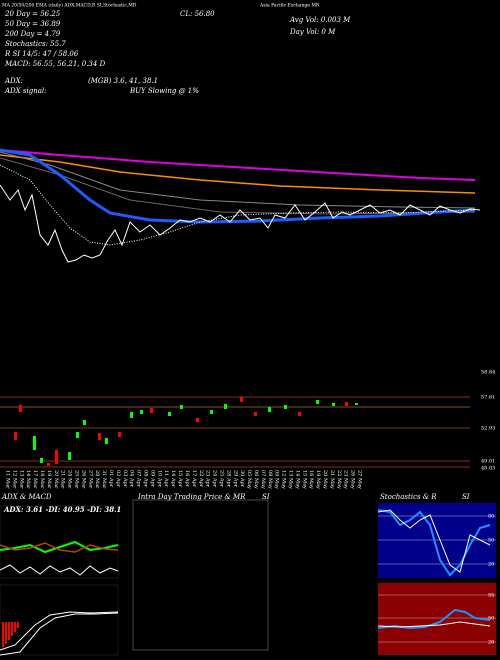 Image resolution: width=500 pixels, height=660 pixels. What do you see at coordinates (266, 497) in the screenshot?
I see `intraday-si: SI` at bounding box center [266, 497].